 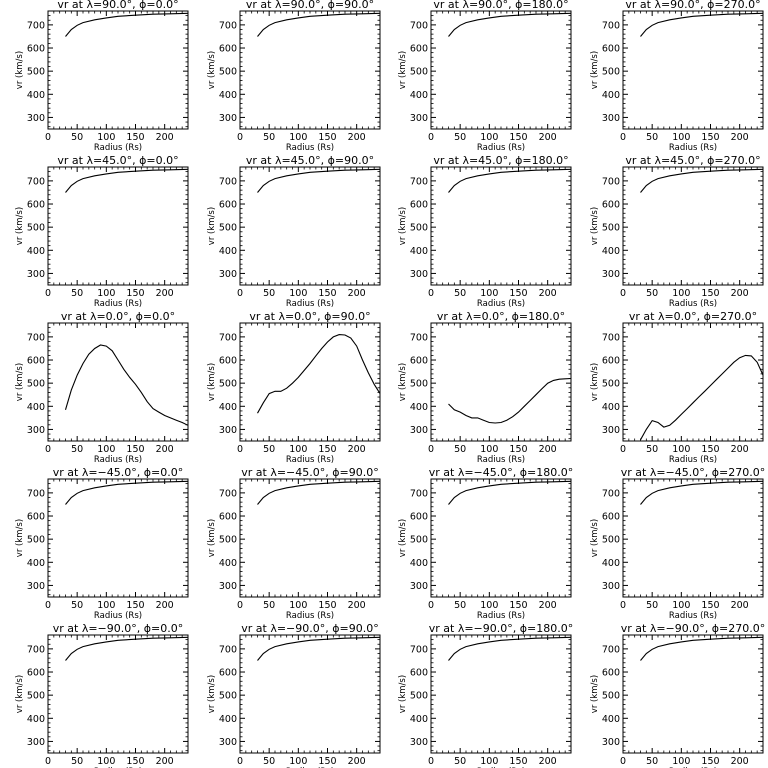 What do you see at coordinates (501, 316) in the screenshot?
I see `panel-title: vr at λ=0.0°, ϕ=180.0°` at bounding box center [501, 316].